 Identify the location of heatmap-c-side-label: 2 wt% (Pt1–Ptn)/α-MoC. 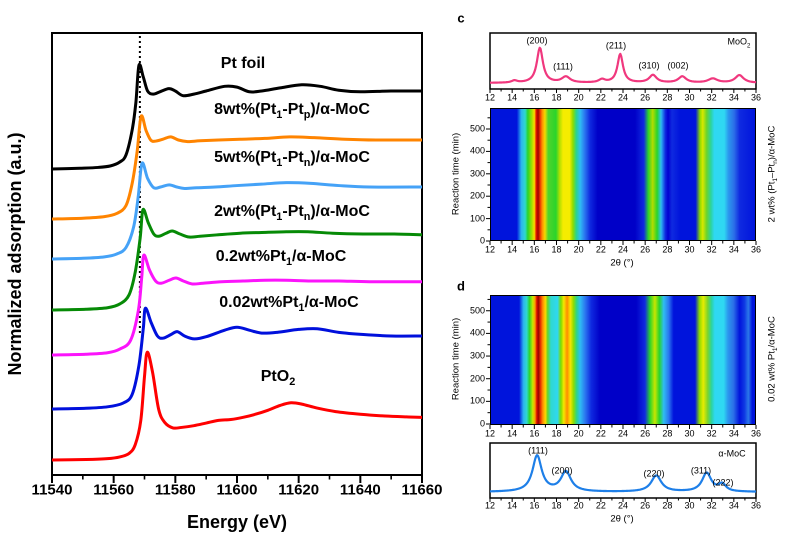
(773, 174).